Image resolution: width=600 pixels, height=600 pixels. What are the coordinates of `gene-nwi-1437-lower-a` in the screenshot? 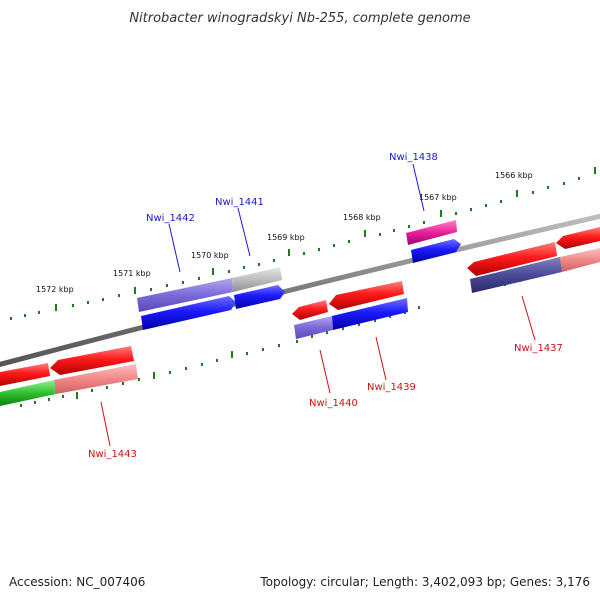 It's located at (516, 275).